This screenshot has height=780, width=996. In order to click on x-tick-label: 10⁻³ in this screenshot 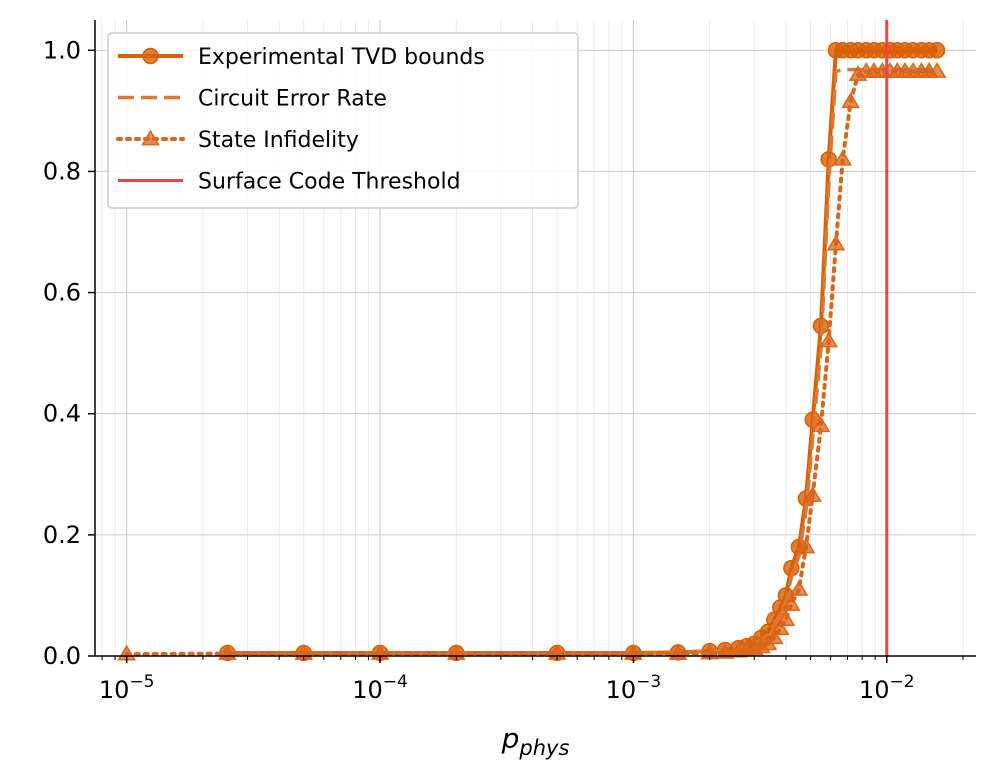, I will do `click(634, 688)`.